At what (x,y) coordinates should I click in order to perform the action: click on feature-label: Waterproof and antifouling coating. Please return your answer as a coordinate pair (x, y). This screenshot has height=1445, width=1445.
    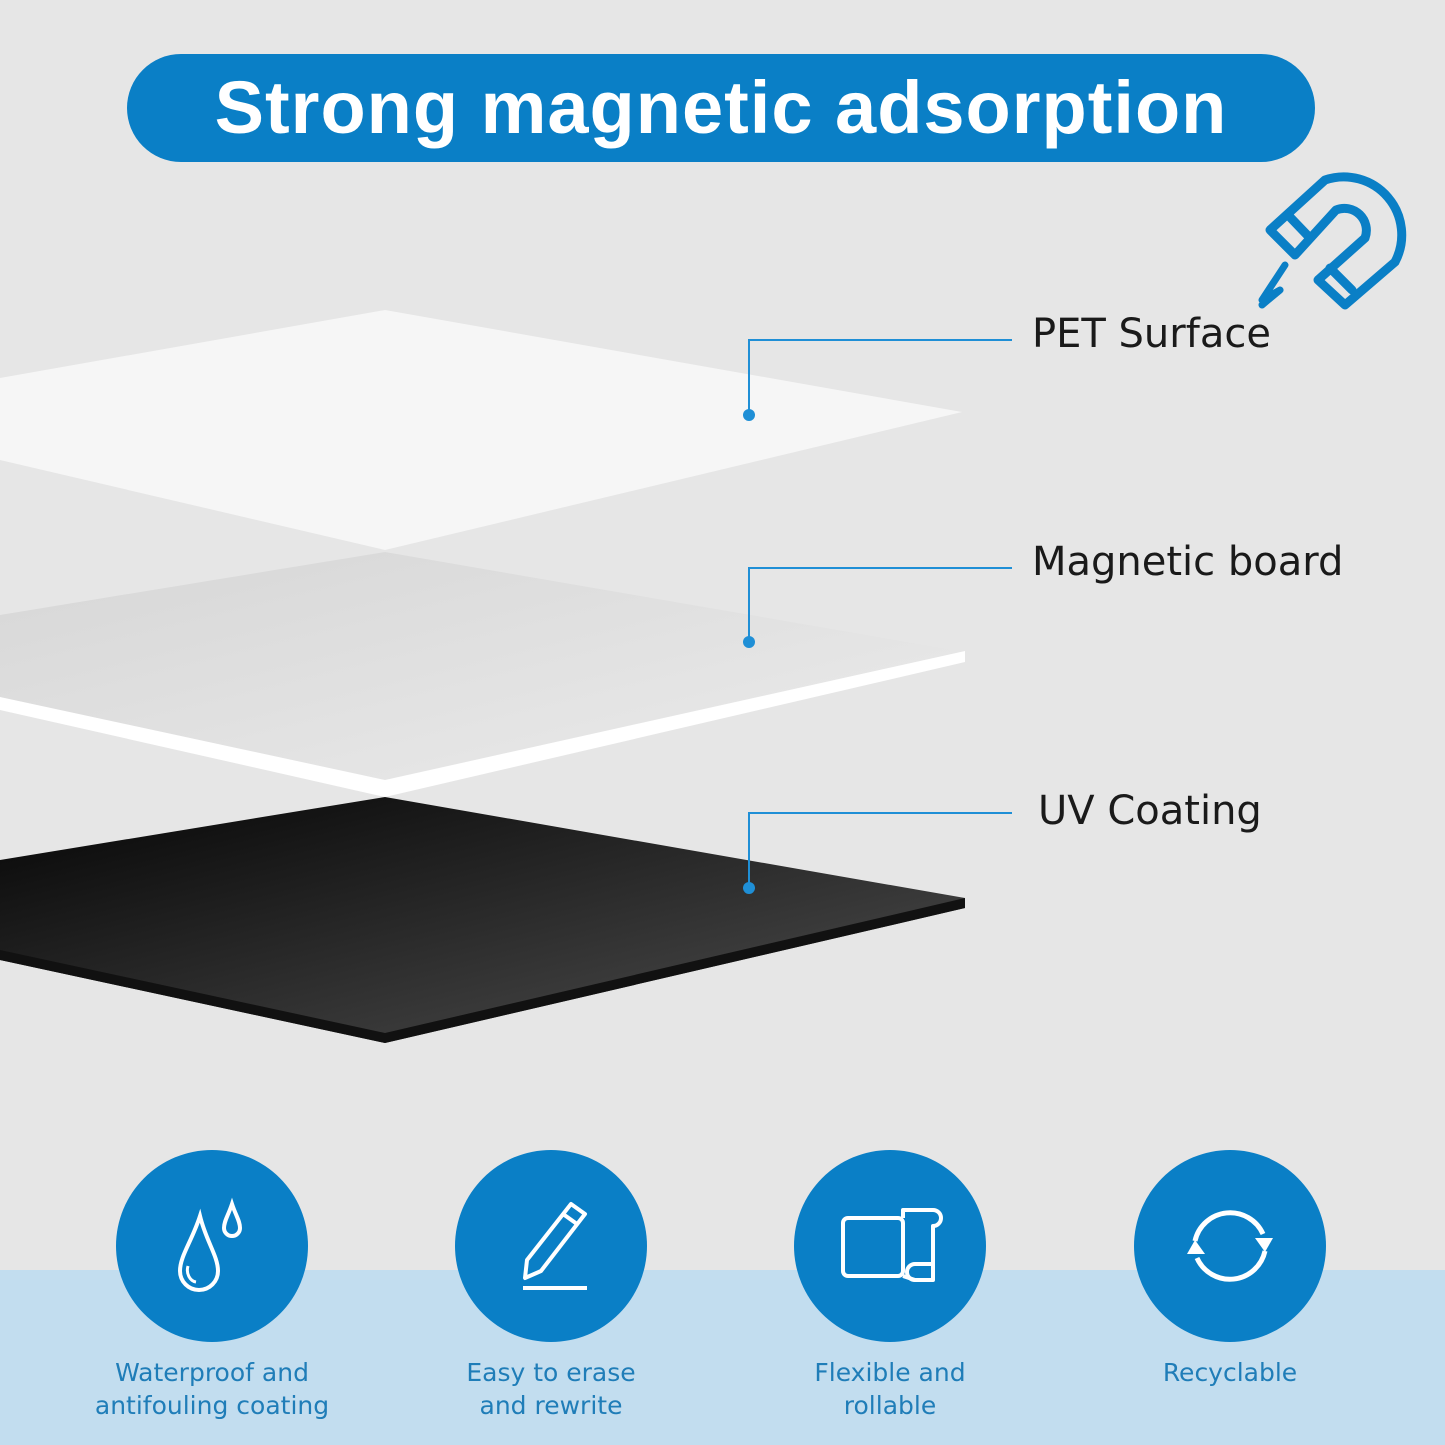
    Looking at the image, I should click on (212, 1389).